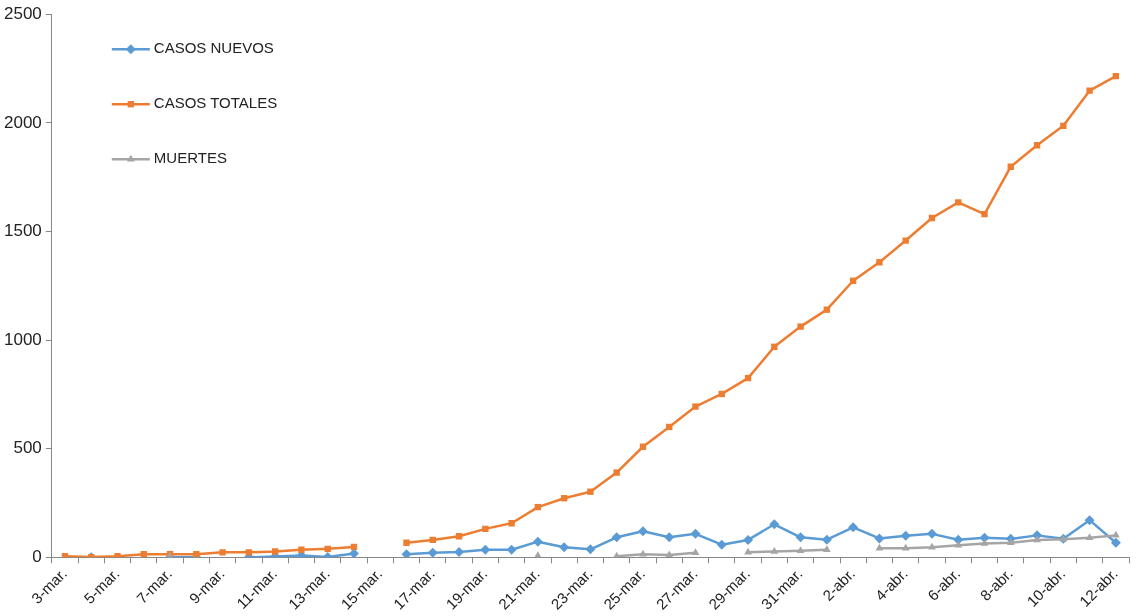  Describe the element at coordinates (215, 103) in the screenshot. I see `legend-label: CASOS TOTALES` at that location.